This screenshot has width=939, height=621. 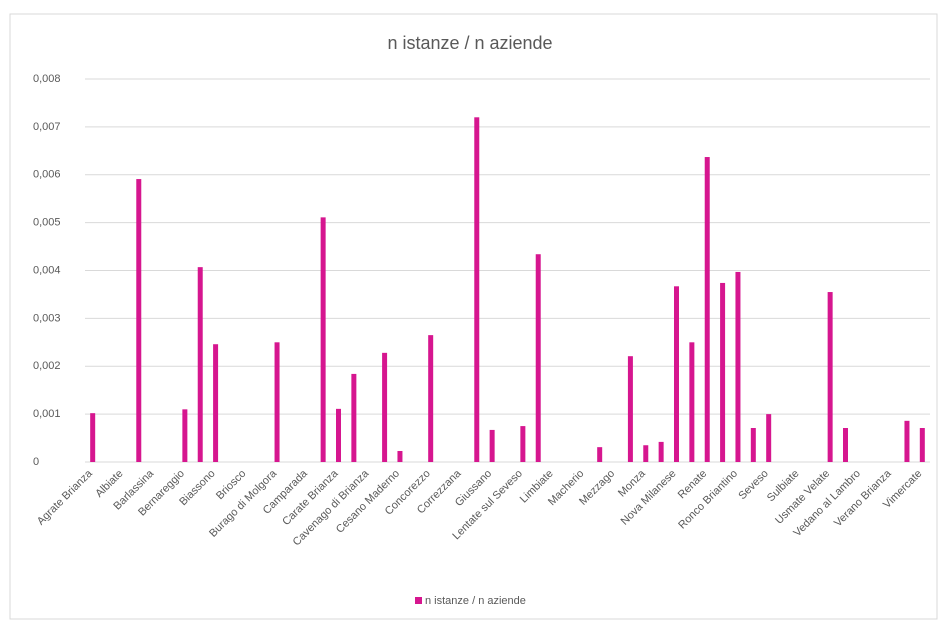 What do you see at coordinates (47, 223) in the screenshot?
I see `y-tick-label: 0,005` at bounding box center [47, 223].